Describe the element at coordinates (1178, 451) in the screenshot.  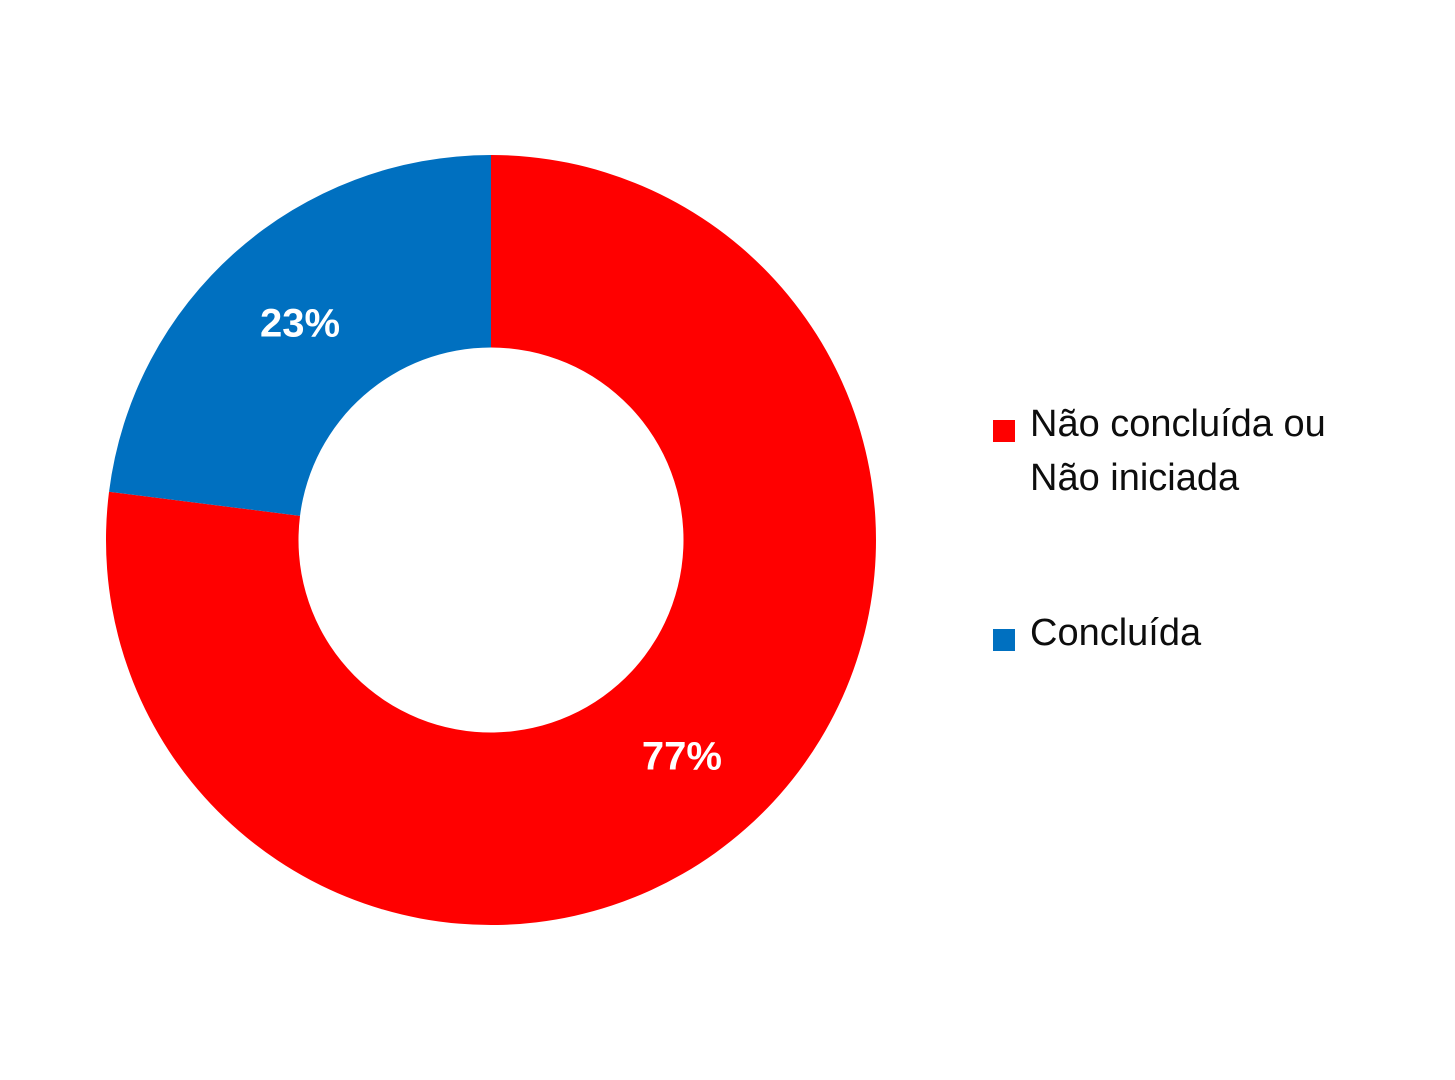
I see `legend-label-nao-concluida: Não concluída ou Não iniciada` at that location.